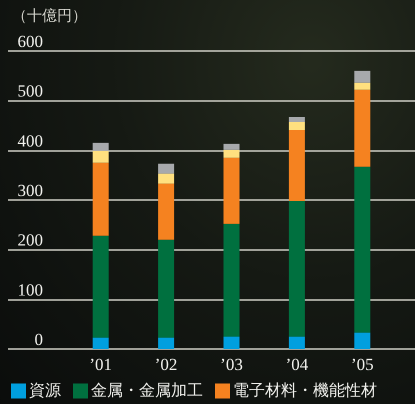  I want to click on x-tick-label: ’05, so click(362, 364).